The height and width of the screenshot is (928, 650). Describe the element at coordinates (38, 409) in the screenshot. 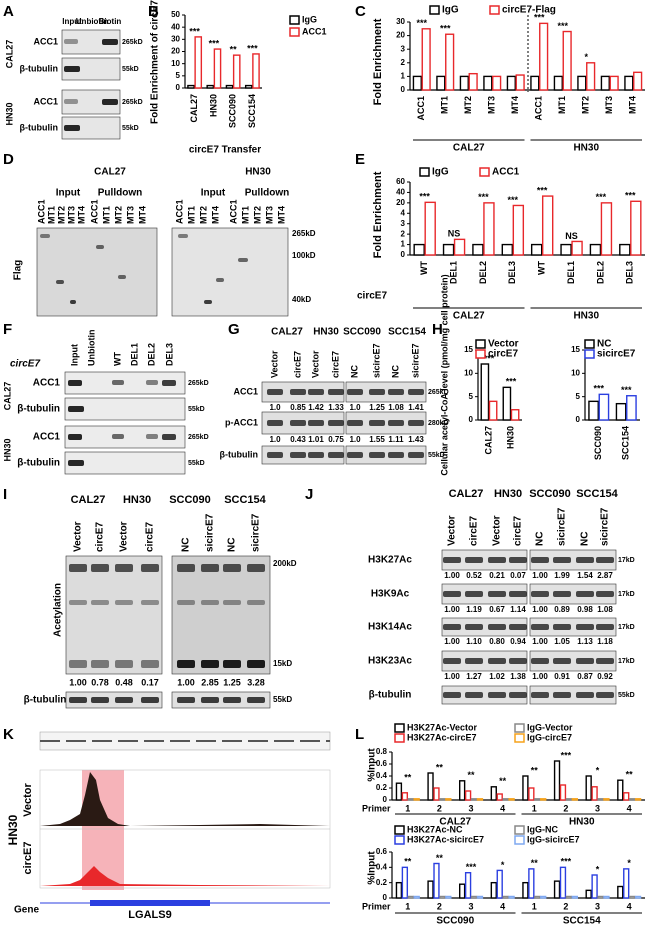

I see `band-label: β-tubulin` at that location.